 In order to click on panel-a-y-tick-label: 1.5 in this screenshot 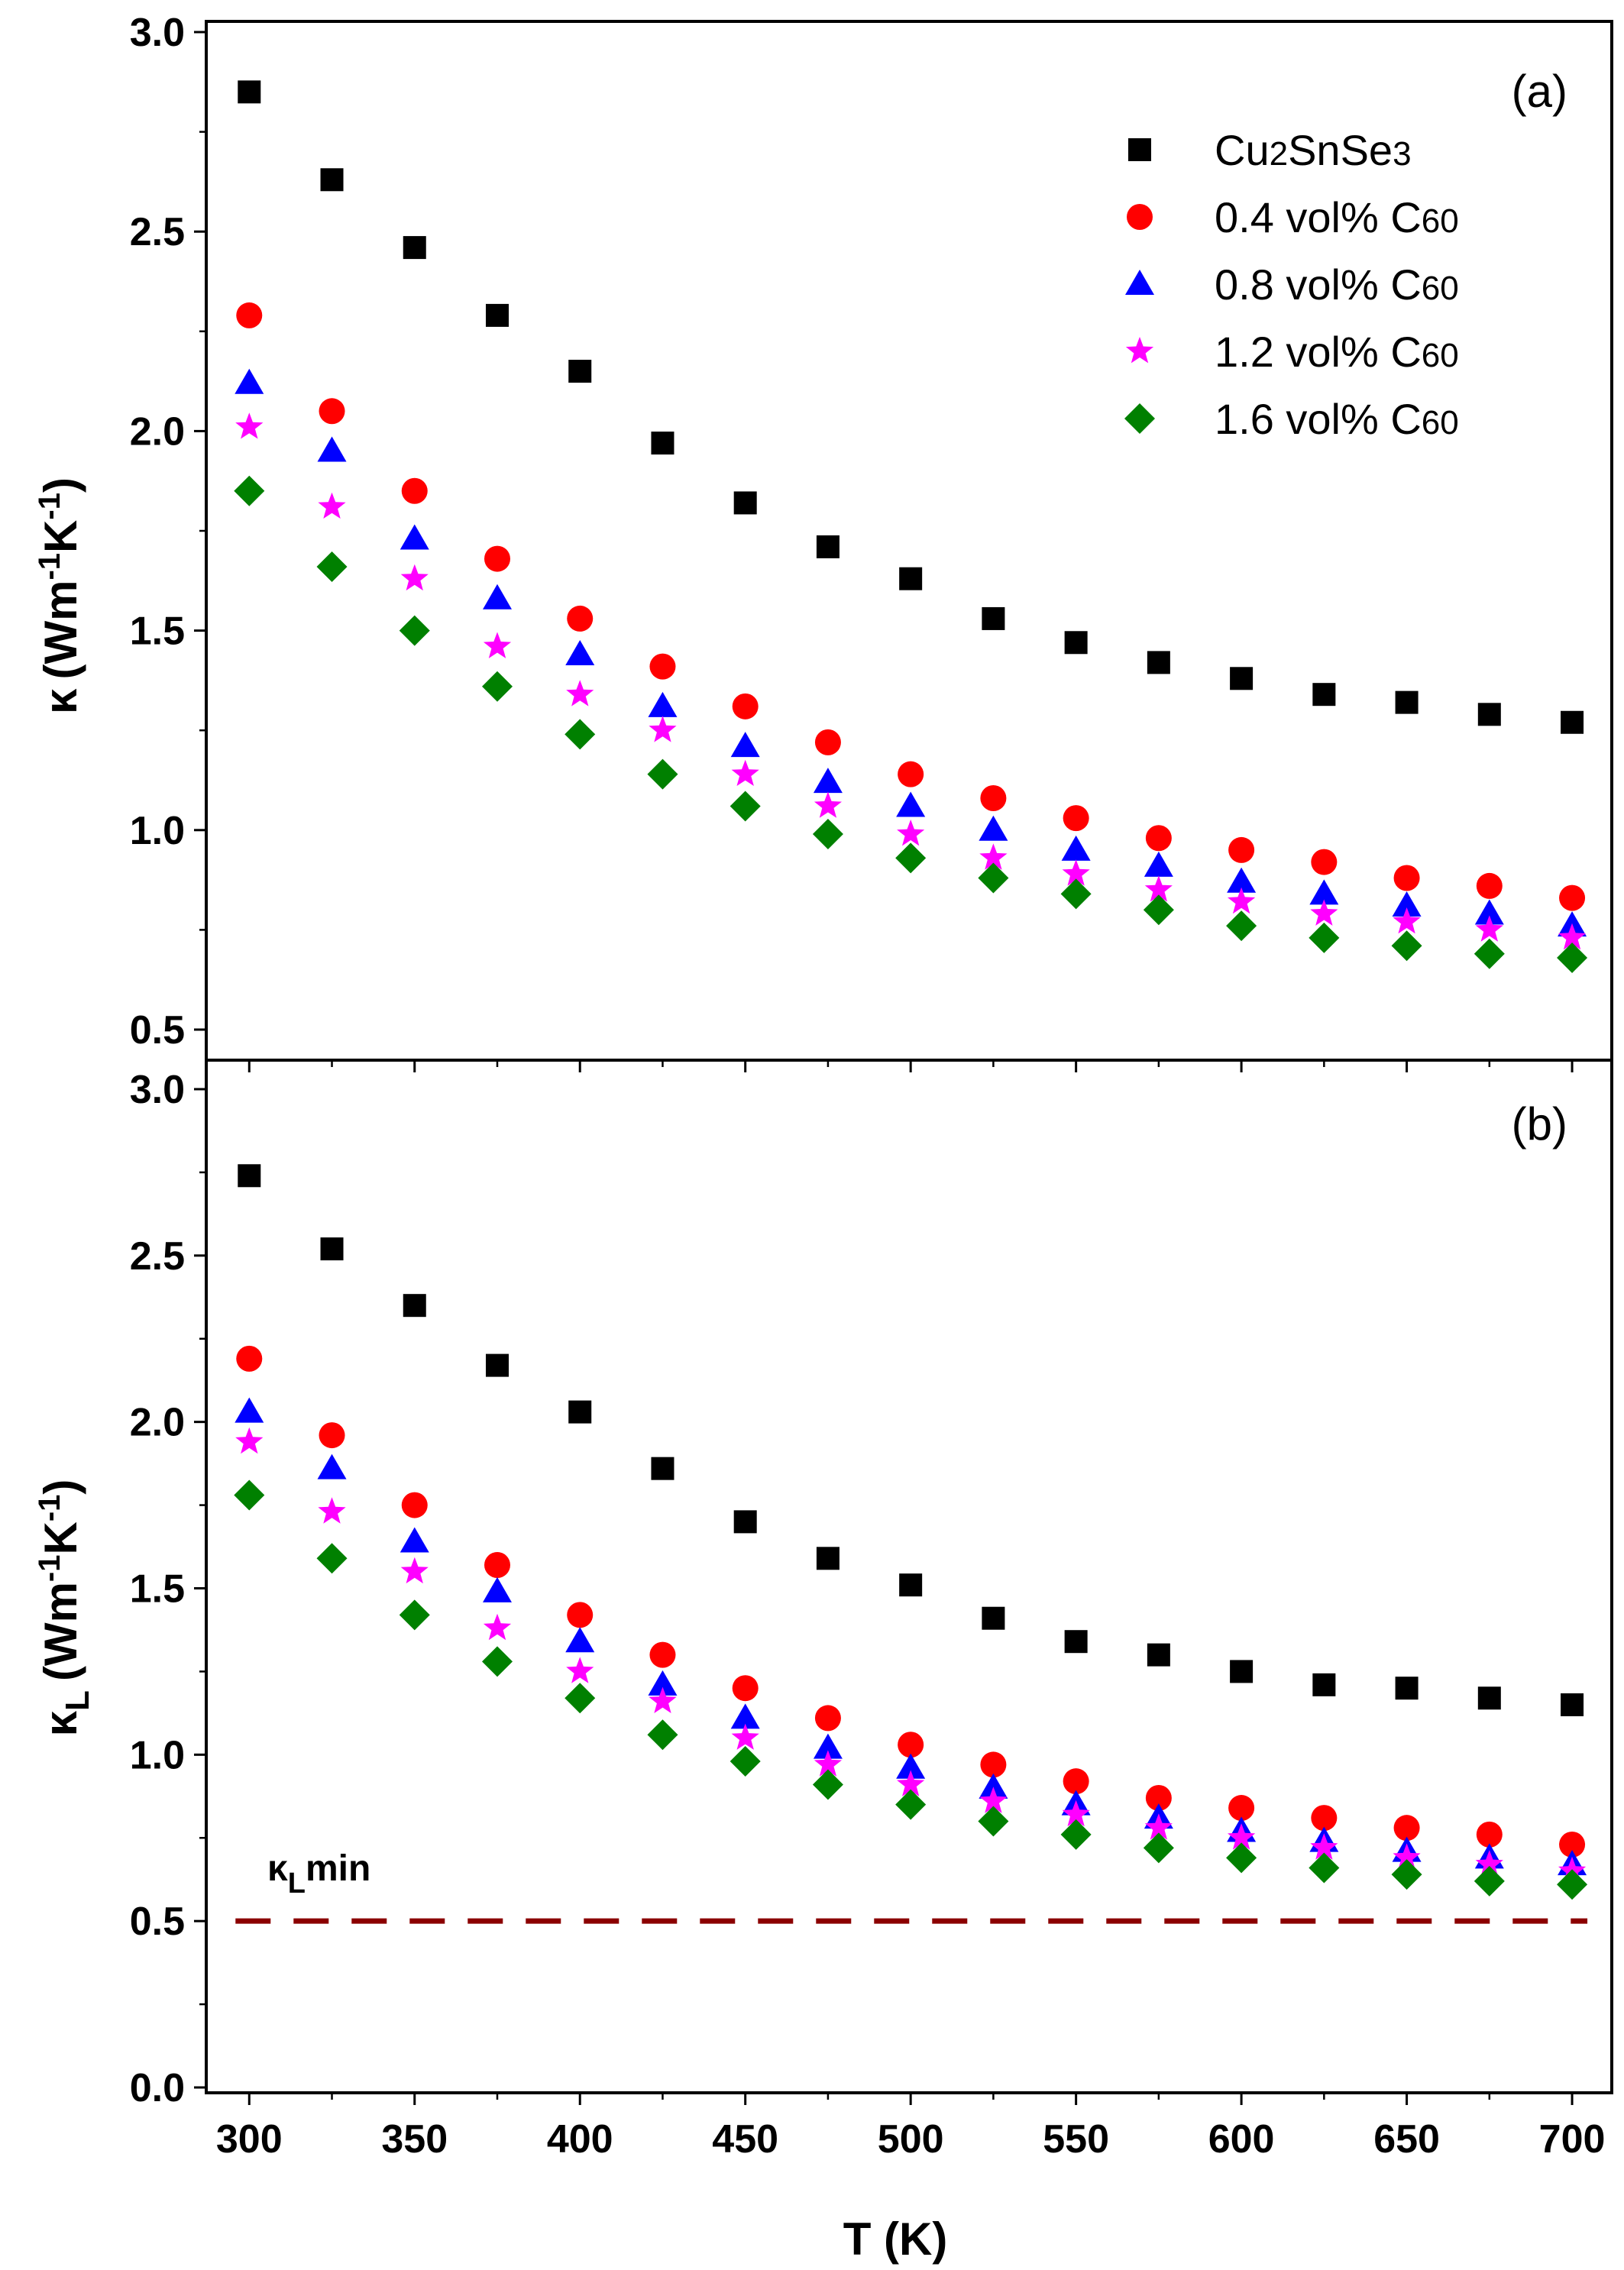, I will do `click(157, 632)`.